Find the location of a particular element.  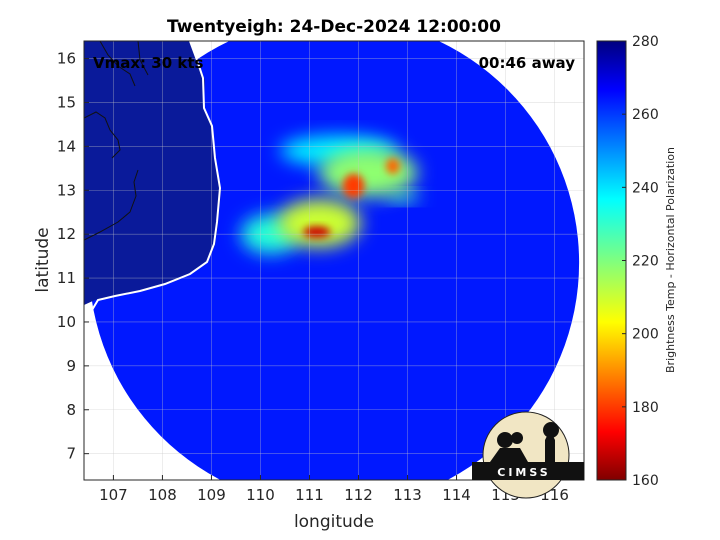

logo-text: CIMSS is located at coordinates (523, 472).